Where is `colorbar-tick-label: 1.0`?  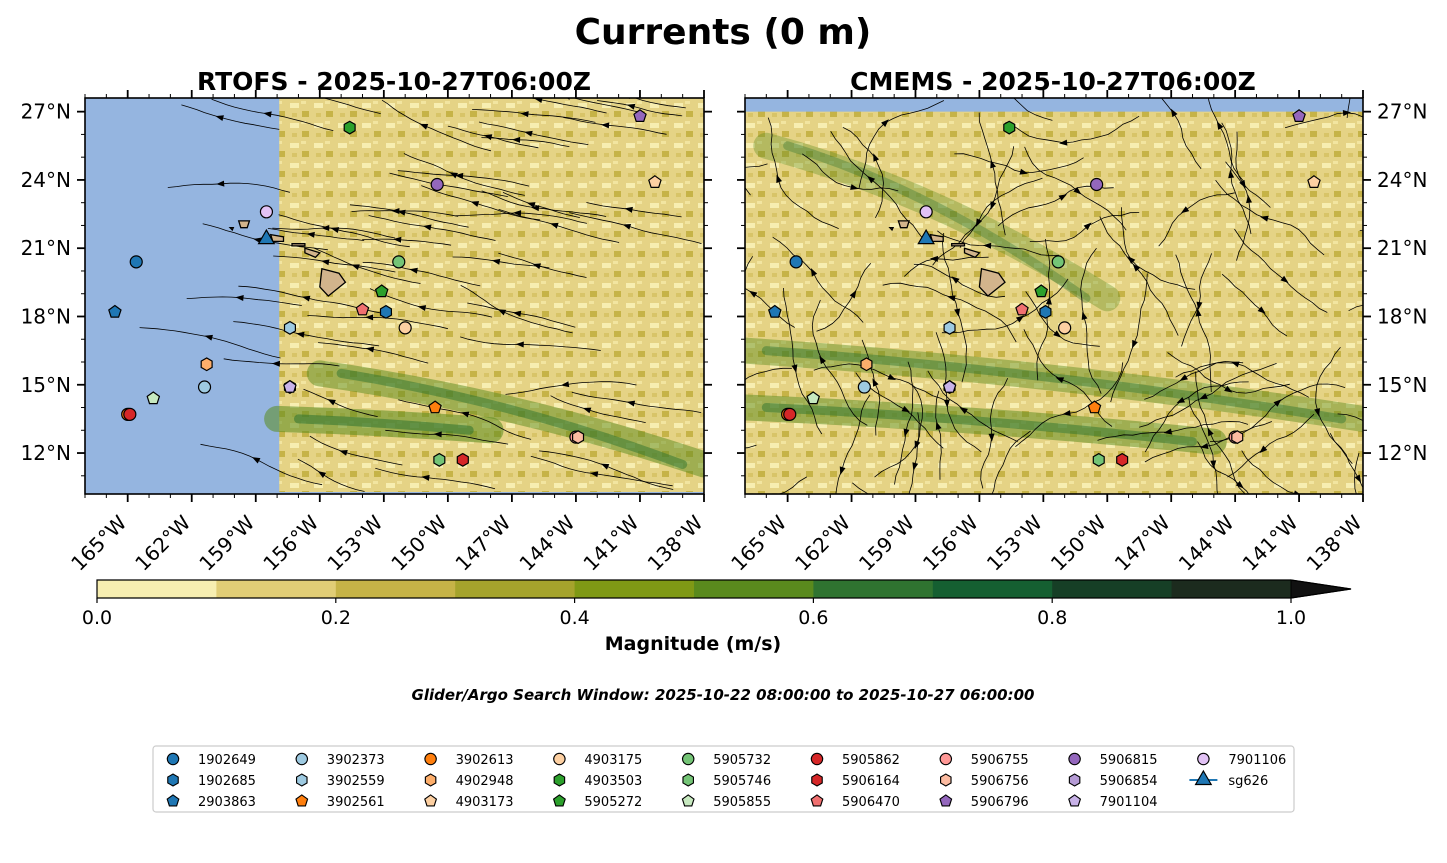 colorbar-tick-label: 1.0 is located at coordinates (1291, 618).